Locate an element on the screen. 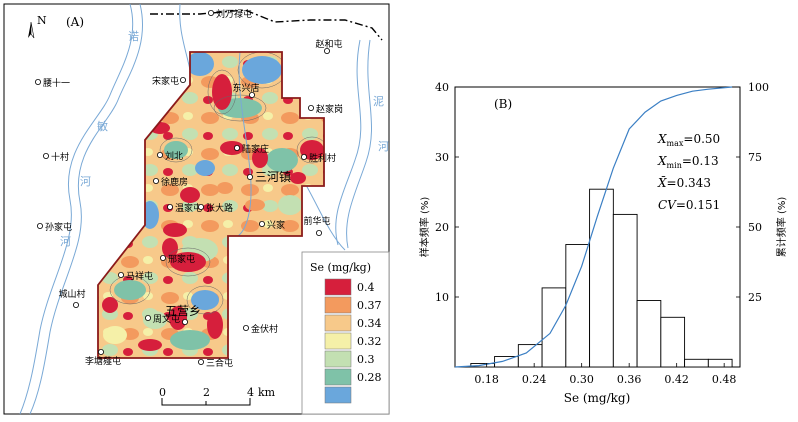 The image size is (798, 422). place-label: 兴家 is located at coordinates (276, 225).